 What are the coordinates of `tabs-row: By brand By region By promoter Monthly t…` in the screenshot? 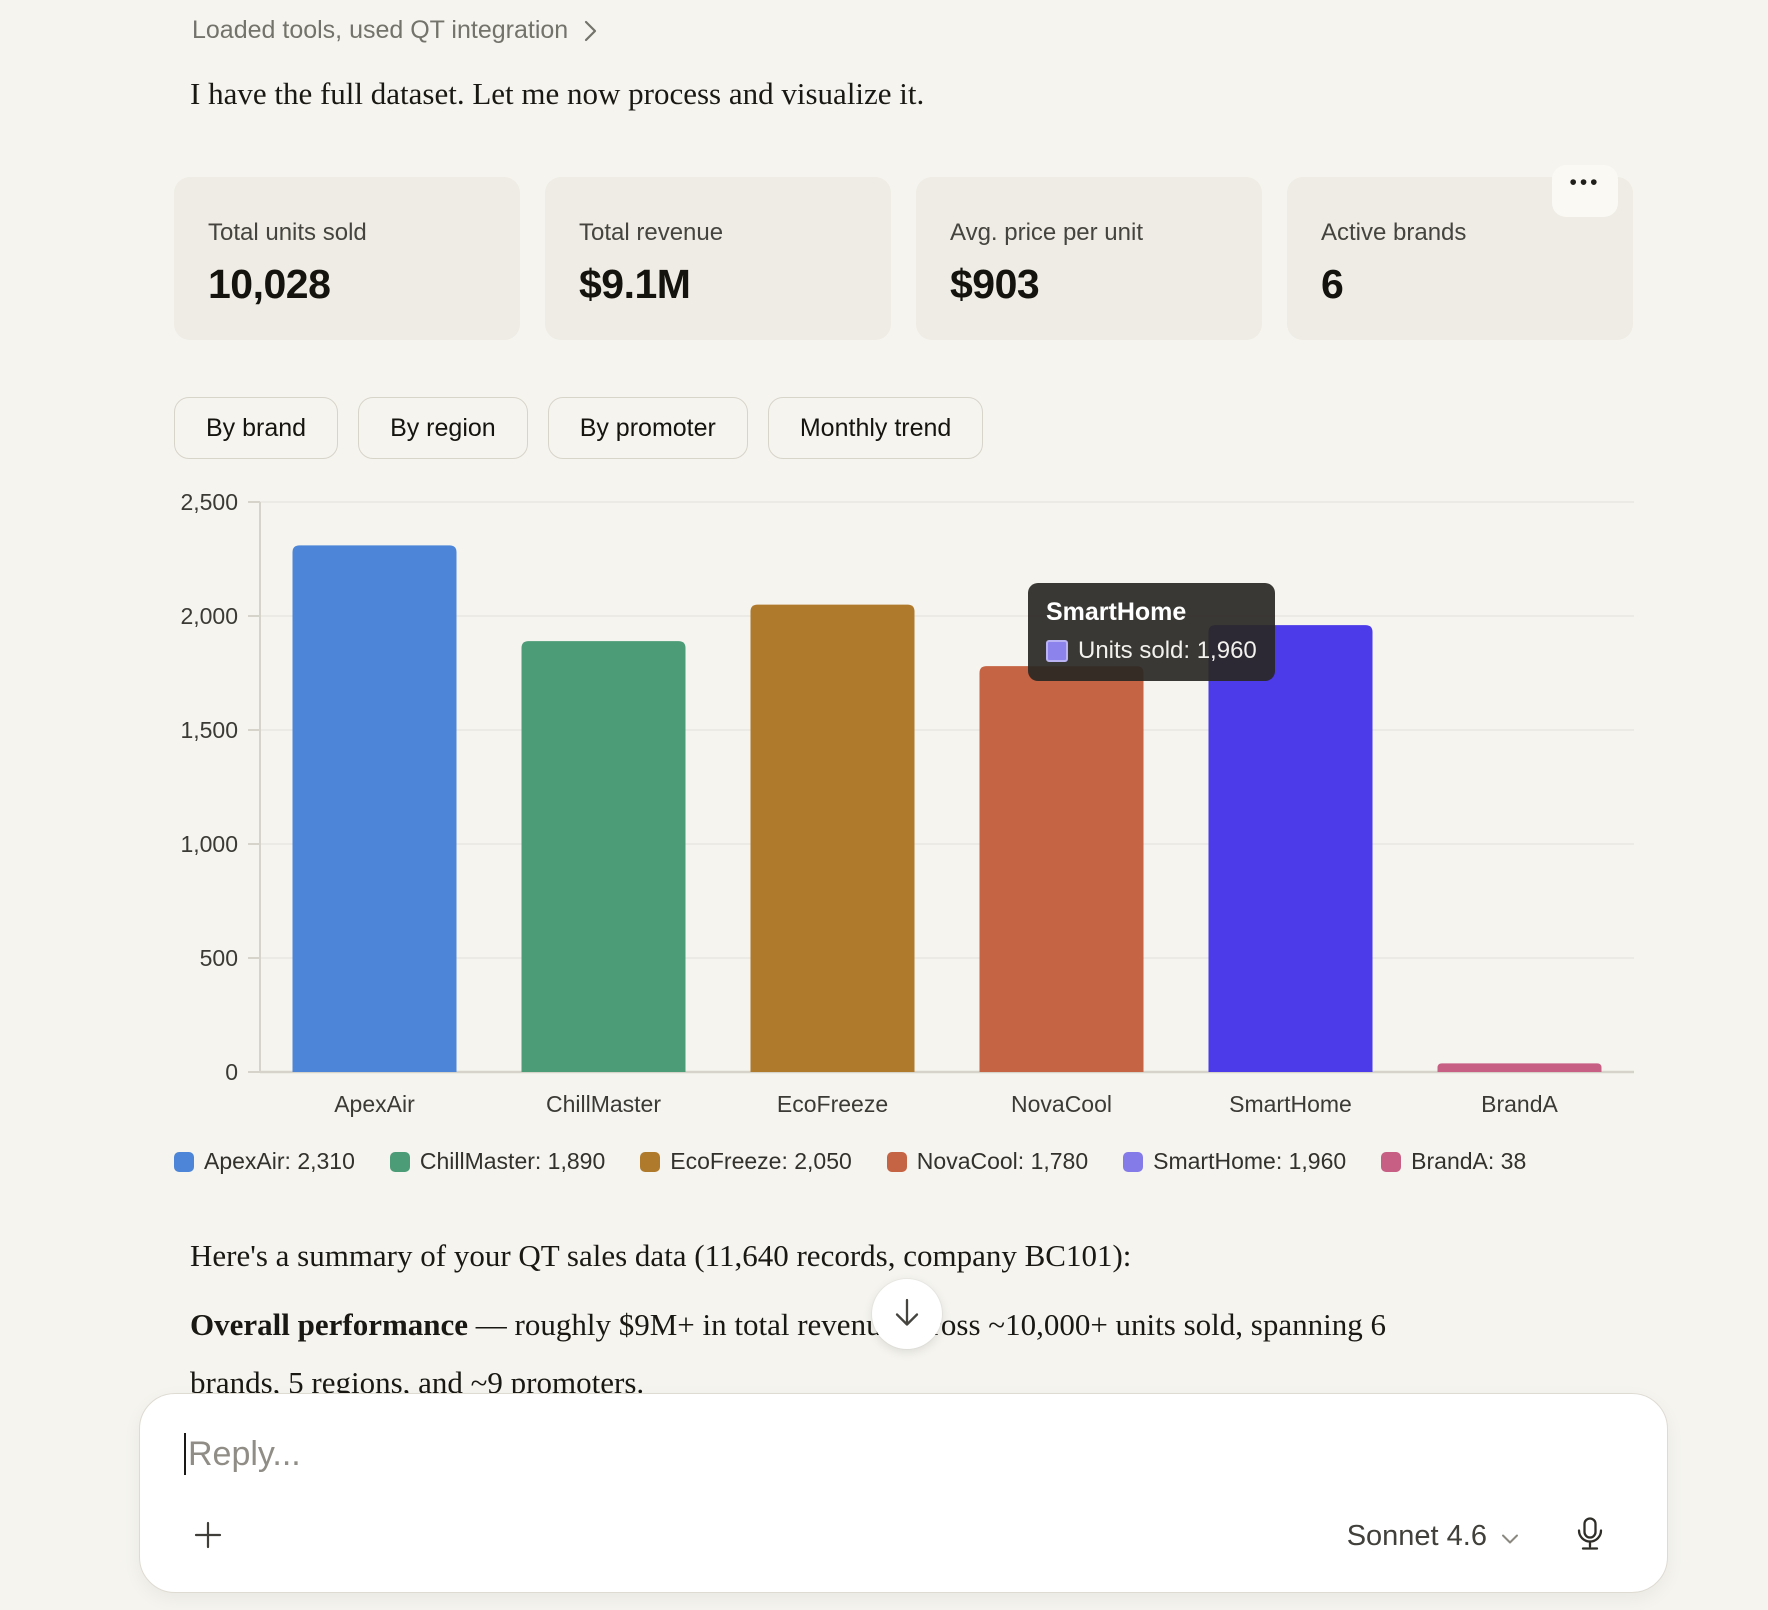 It's located at (579, 428).